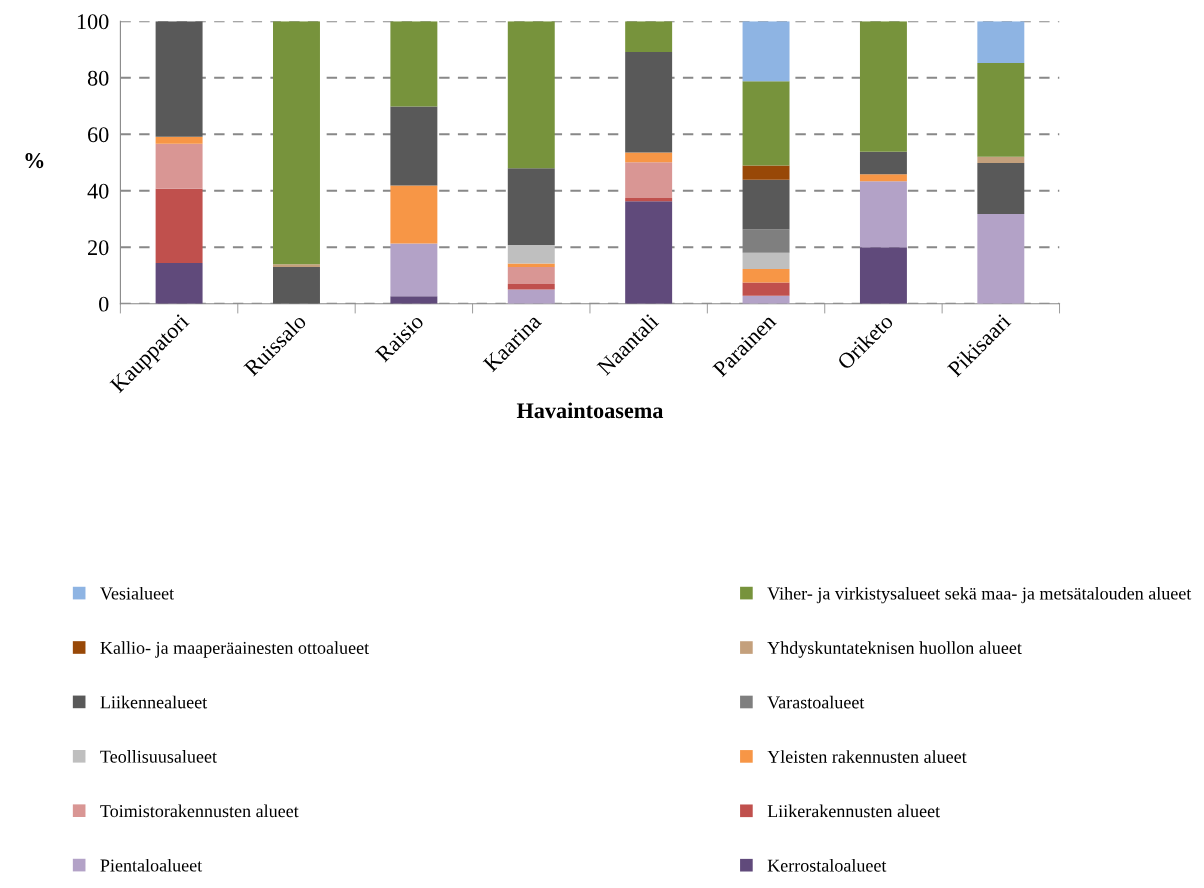 This screenshot has width=1204, height=888. I want to click on y-tick-label: 20, so click(98, 248).